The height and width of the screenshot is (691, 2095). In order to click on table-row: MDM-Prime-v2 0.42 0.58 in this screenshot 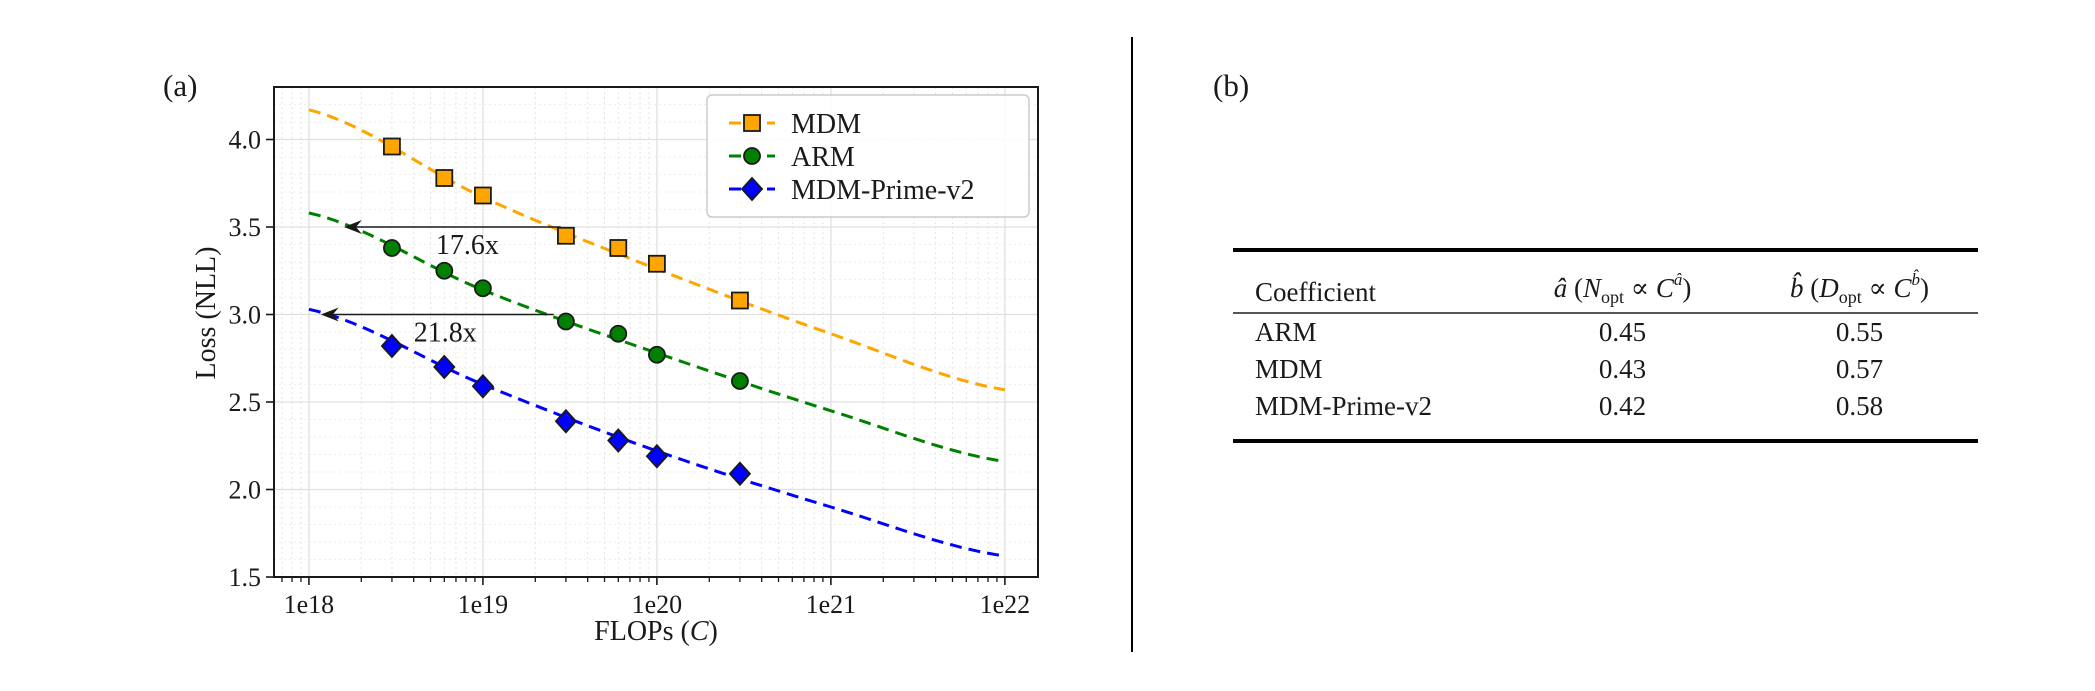, I will do `click(1605, 414)`.